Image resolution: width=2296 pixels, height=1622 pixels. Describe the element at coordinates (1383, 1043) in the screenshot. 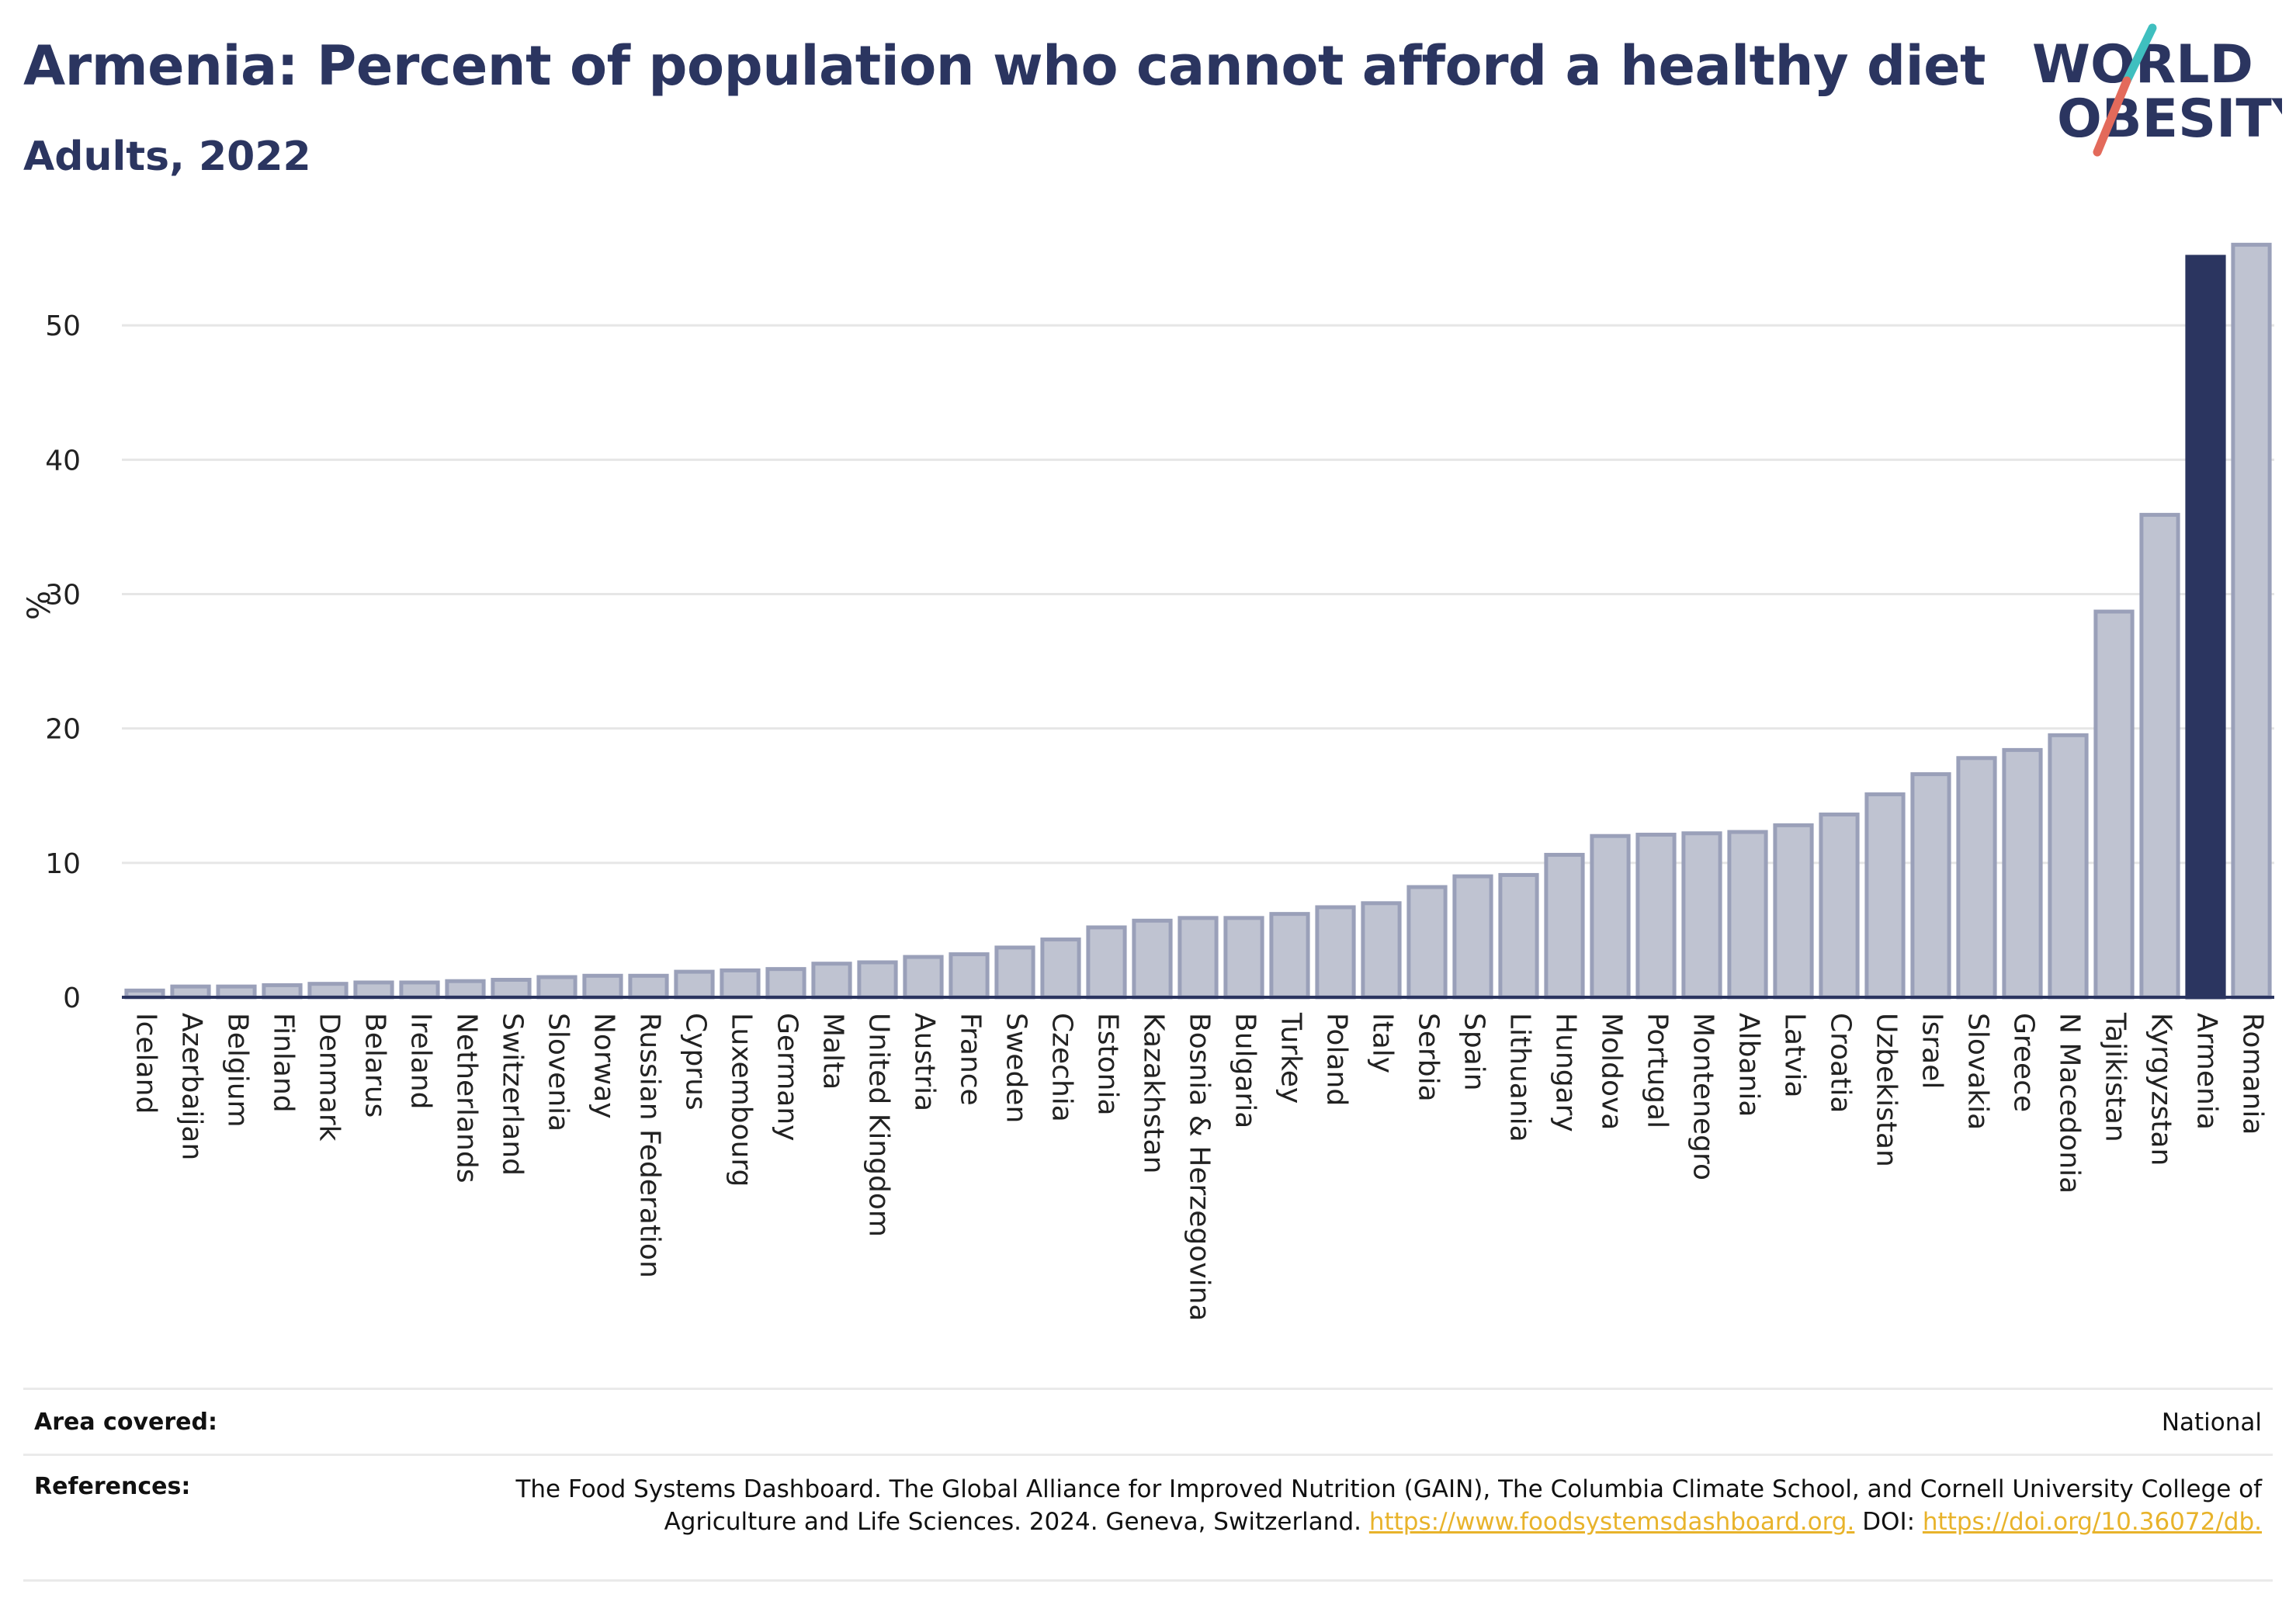

I see `x-tick-label: Italy` at that location.